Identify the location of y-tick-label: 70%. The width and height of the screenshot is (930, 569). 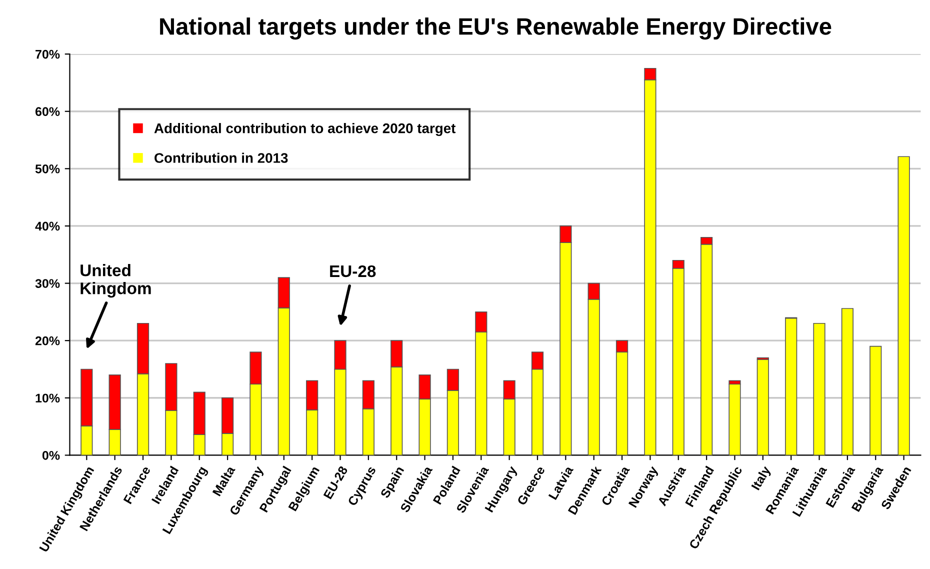
(48, 54).